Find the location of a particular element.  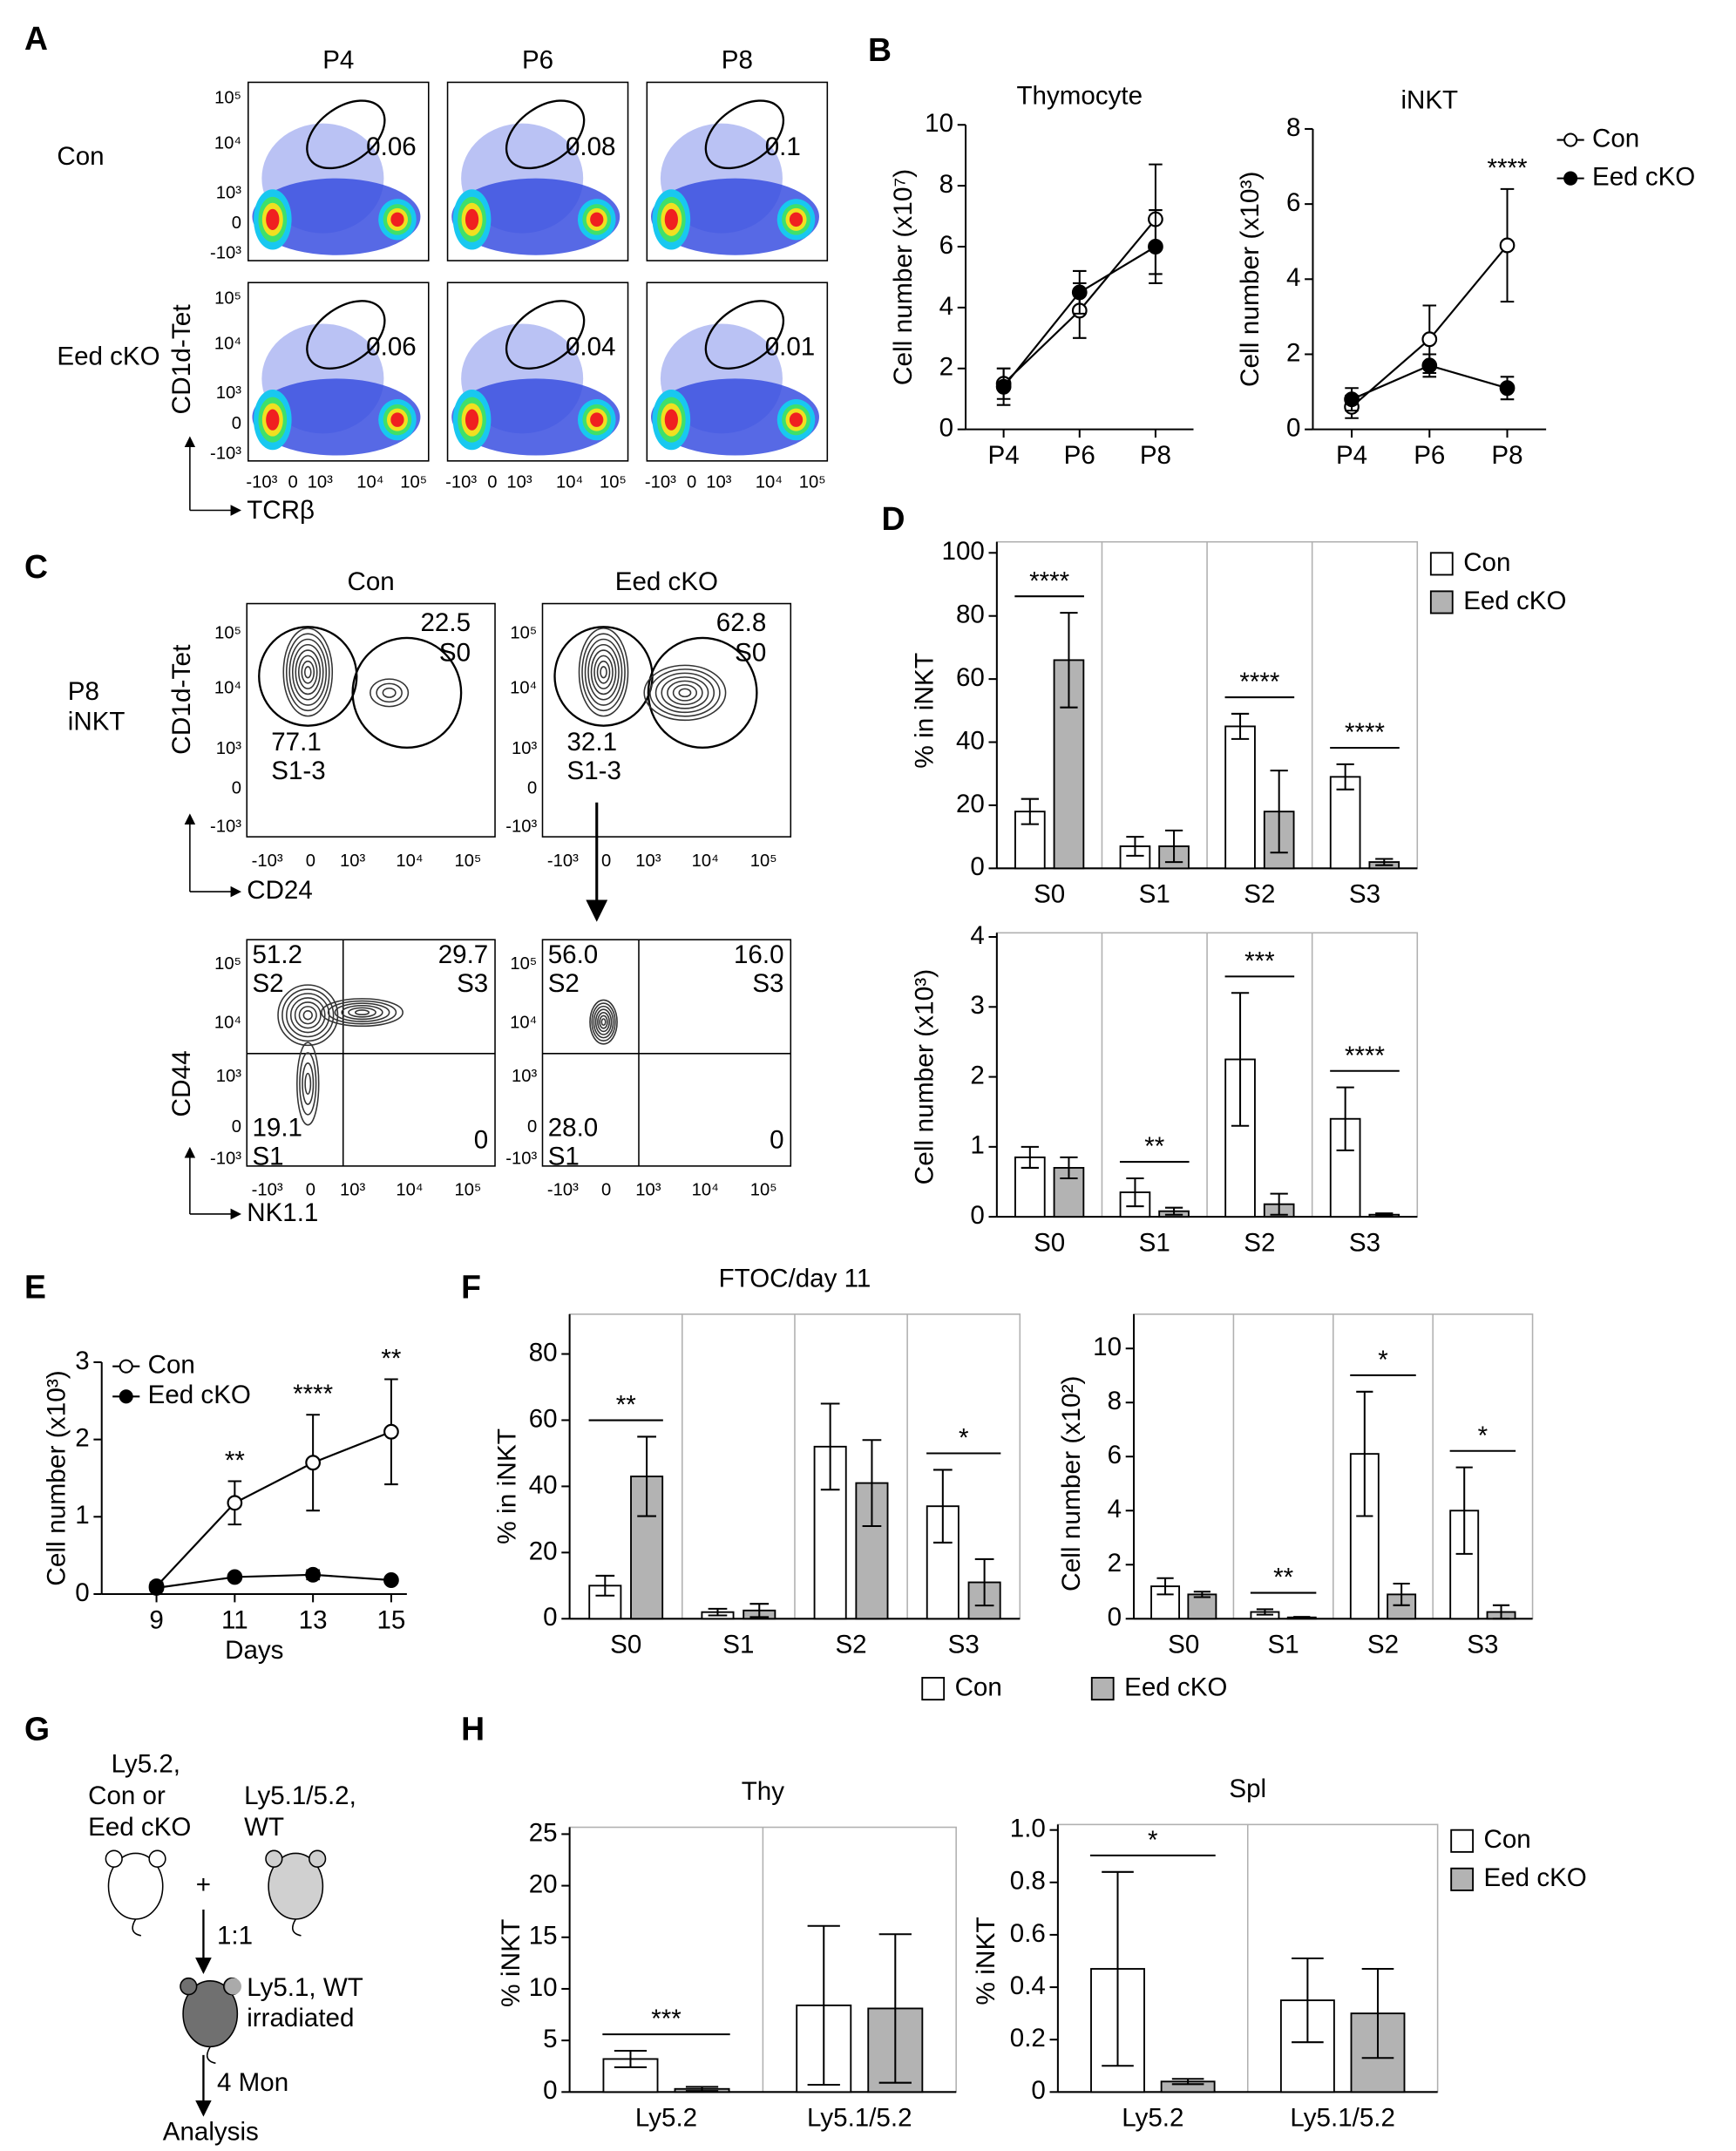

y-tick-label: 40 is located at coordinates (970, 740).